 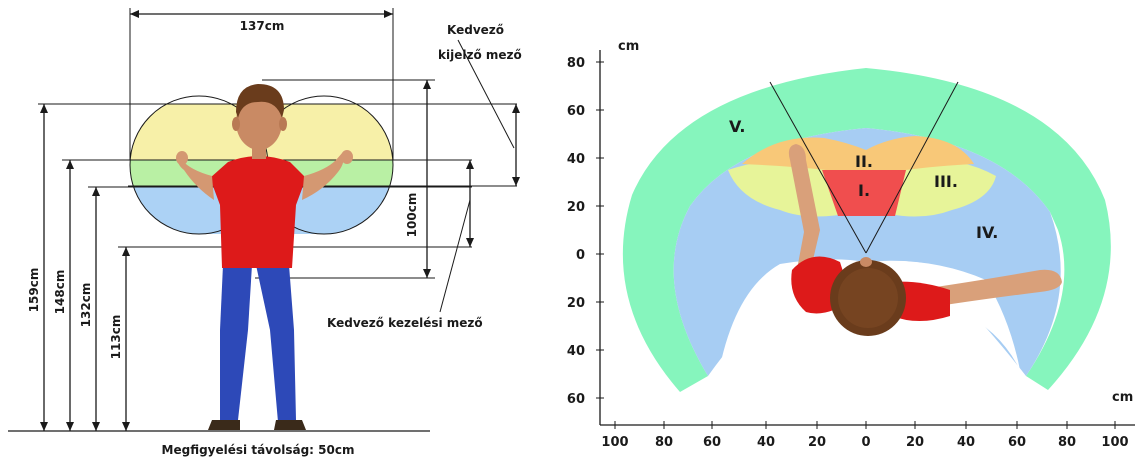 I want to click on zone-label-v: V., so click(x=737, y=126).